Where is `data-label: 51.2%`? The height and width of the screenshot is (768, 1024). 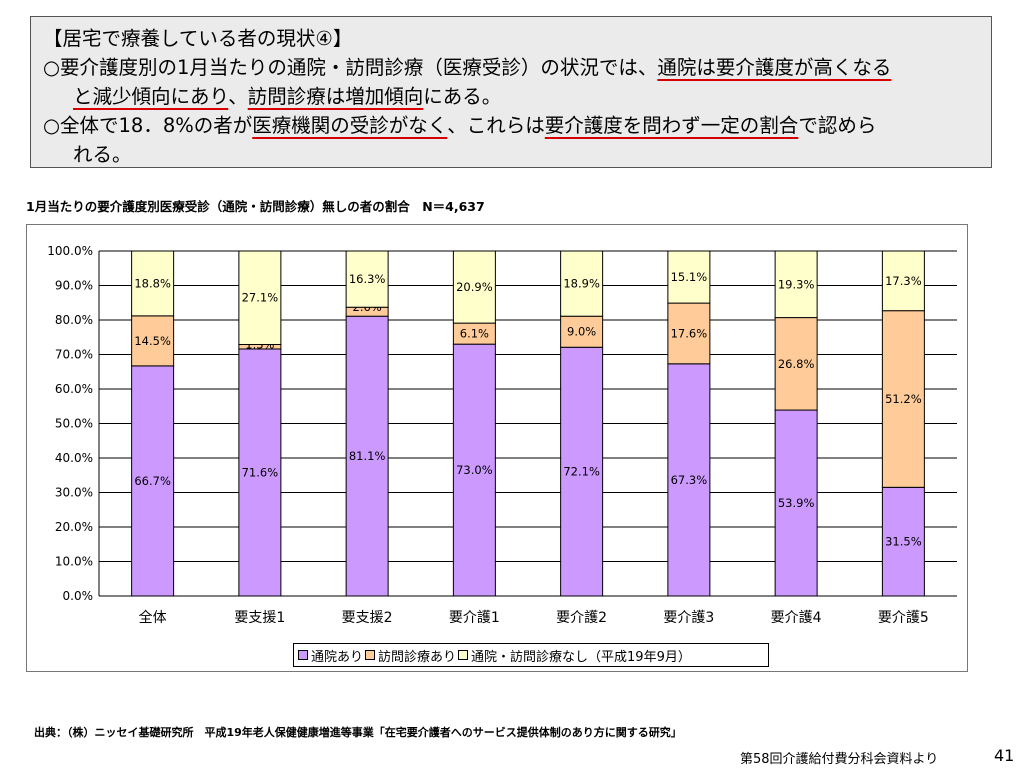
data-label: 51.2% is located at coordinates (903, 399).